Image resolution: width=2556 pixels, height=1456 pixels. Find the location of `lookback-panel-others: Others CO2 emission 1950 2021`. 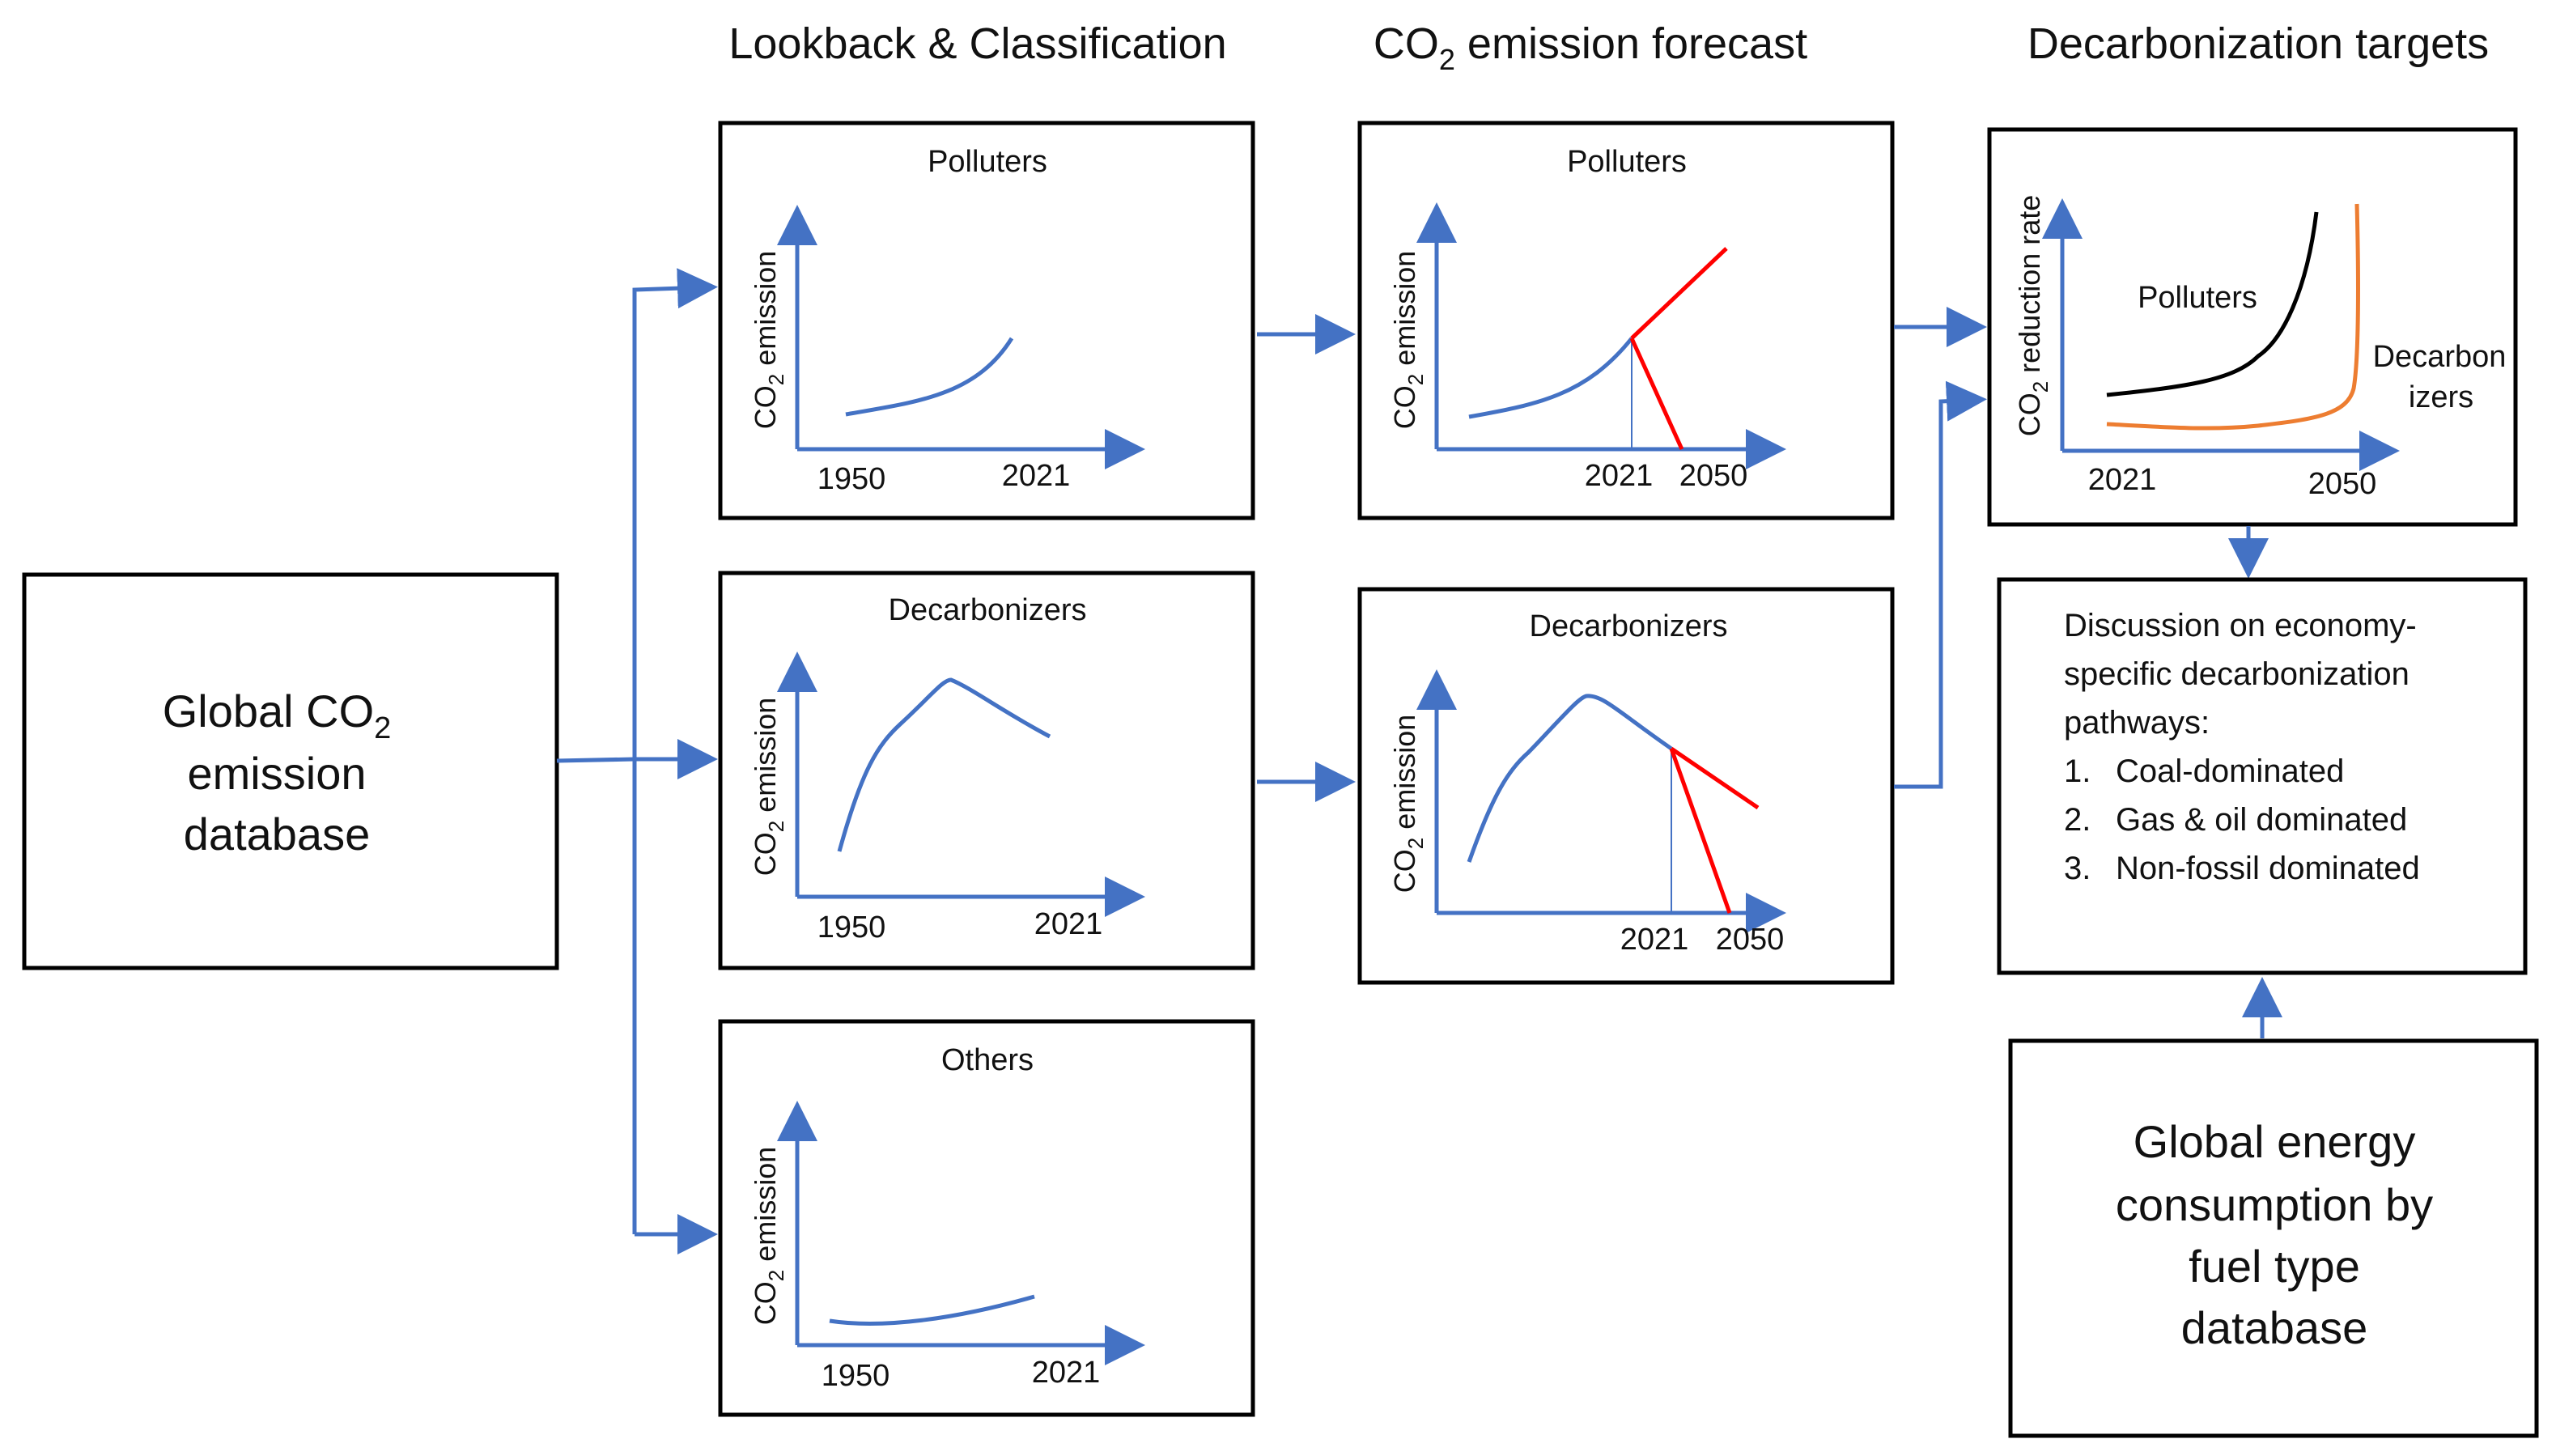

lookback-panel-others: Others CO2 emission 1950 2021 is located at coordinates (986, 1218).